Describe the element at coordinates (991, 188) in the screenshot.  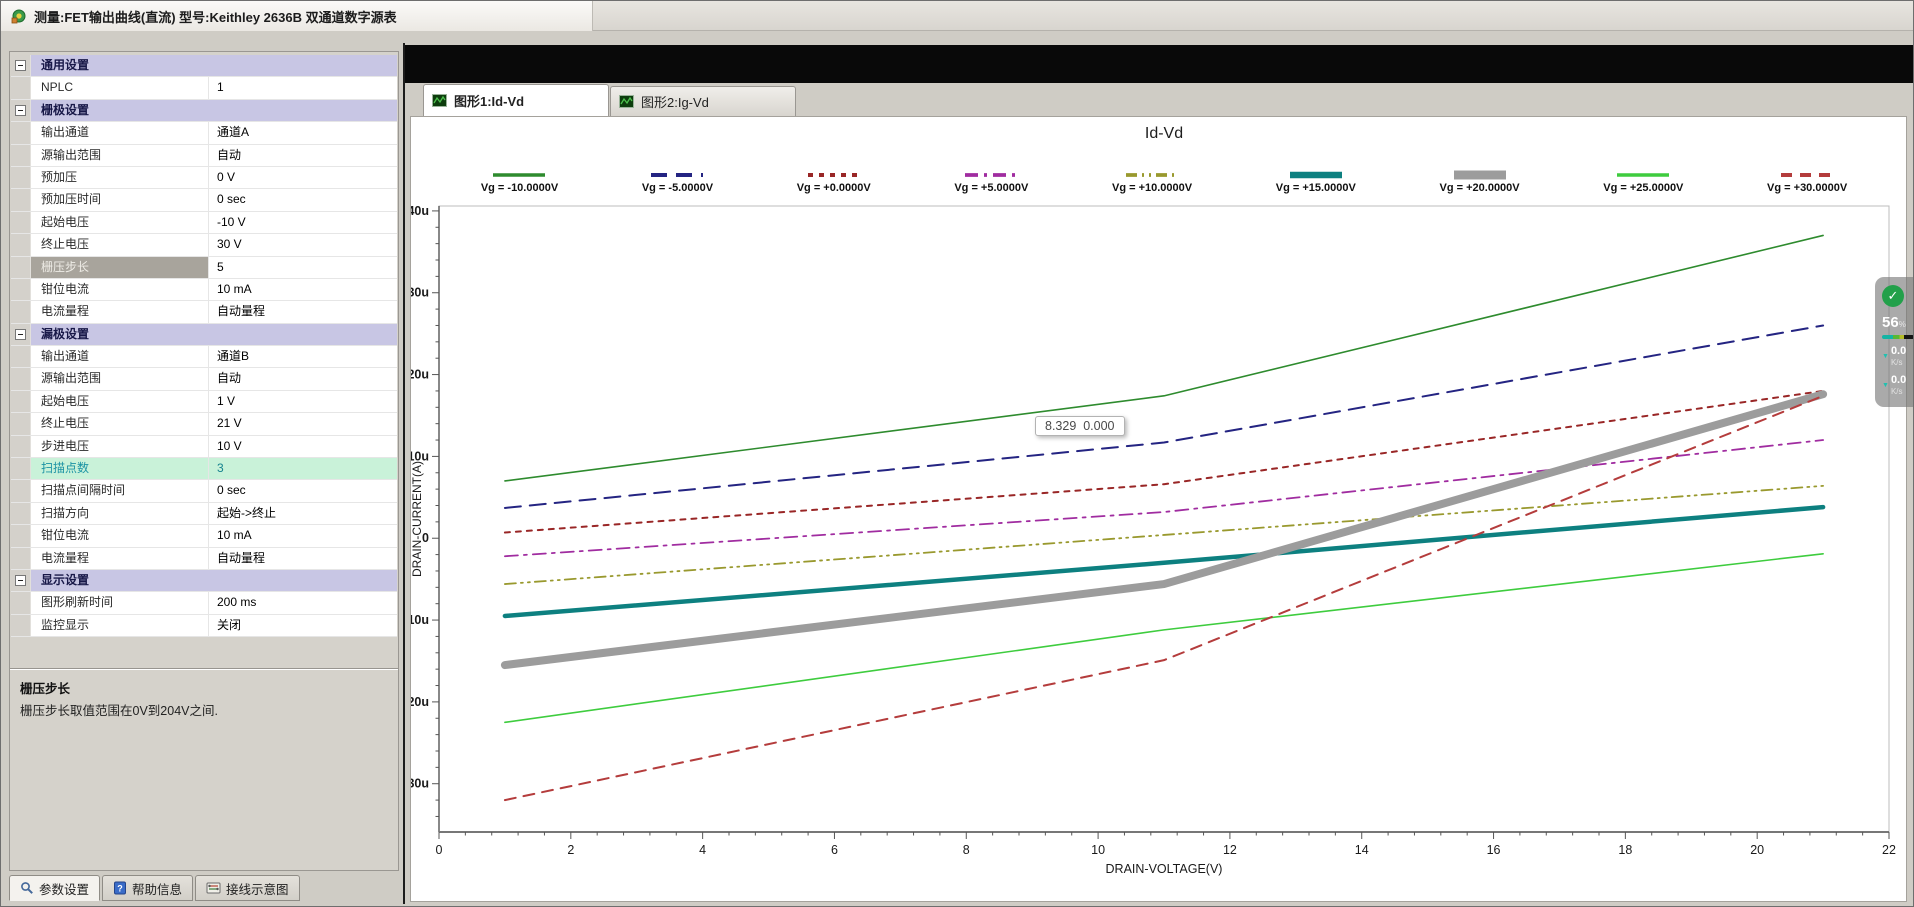
I see `legend-label: Vg = +5.0000V` at that location.